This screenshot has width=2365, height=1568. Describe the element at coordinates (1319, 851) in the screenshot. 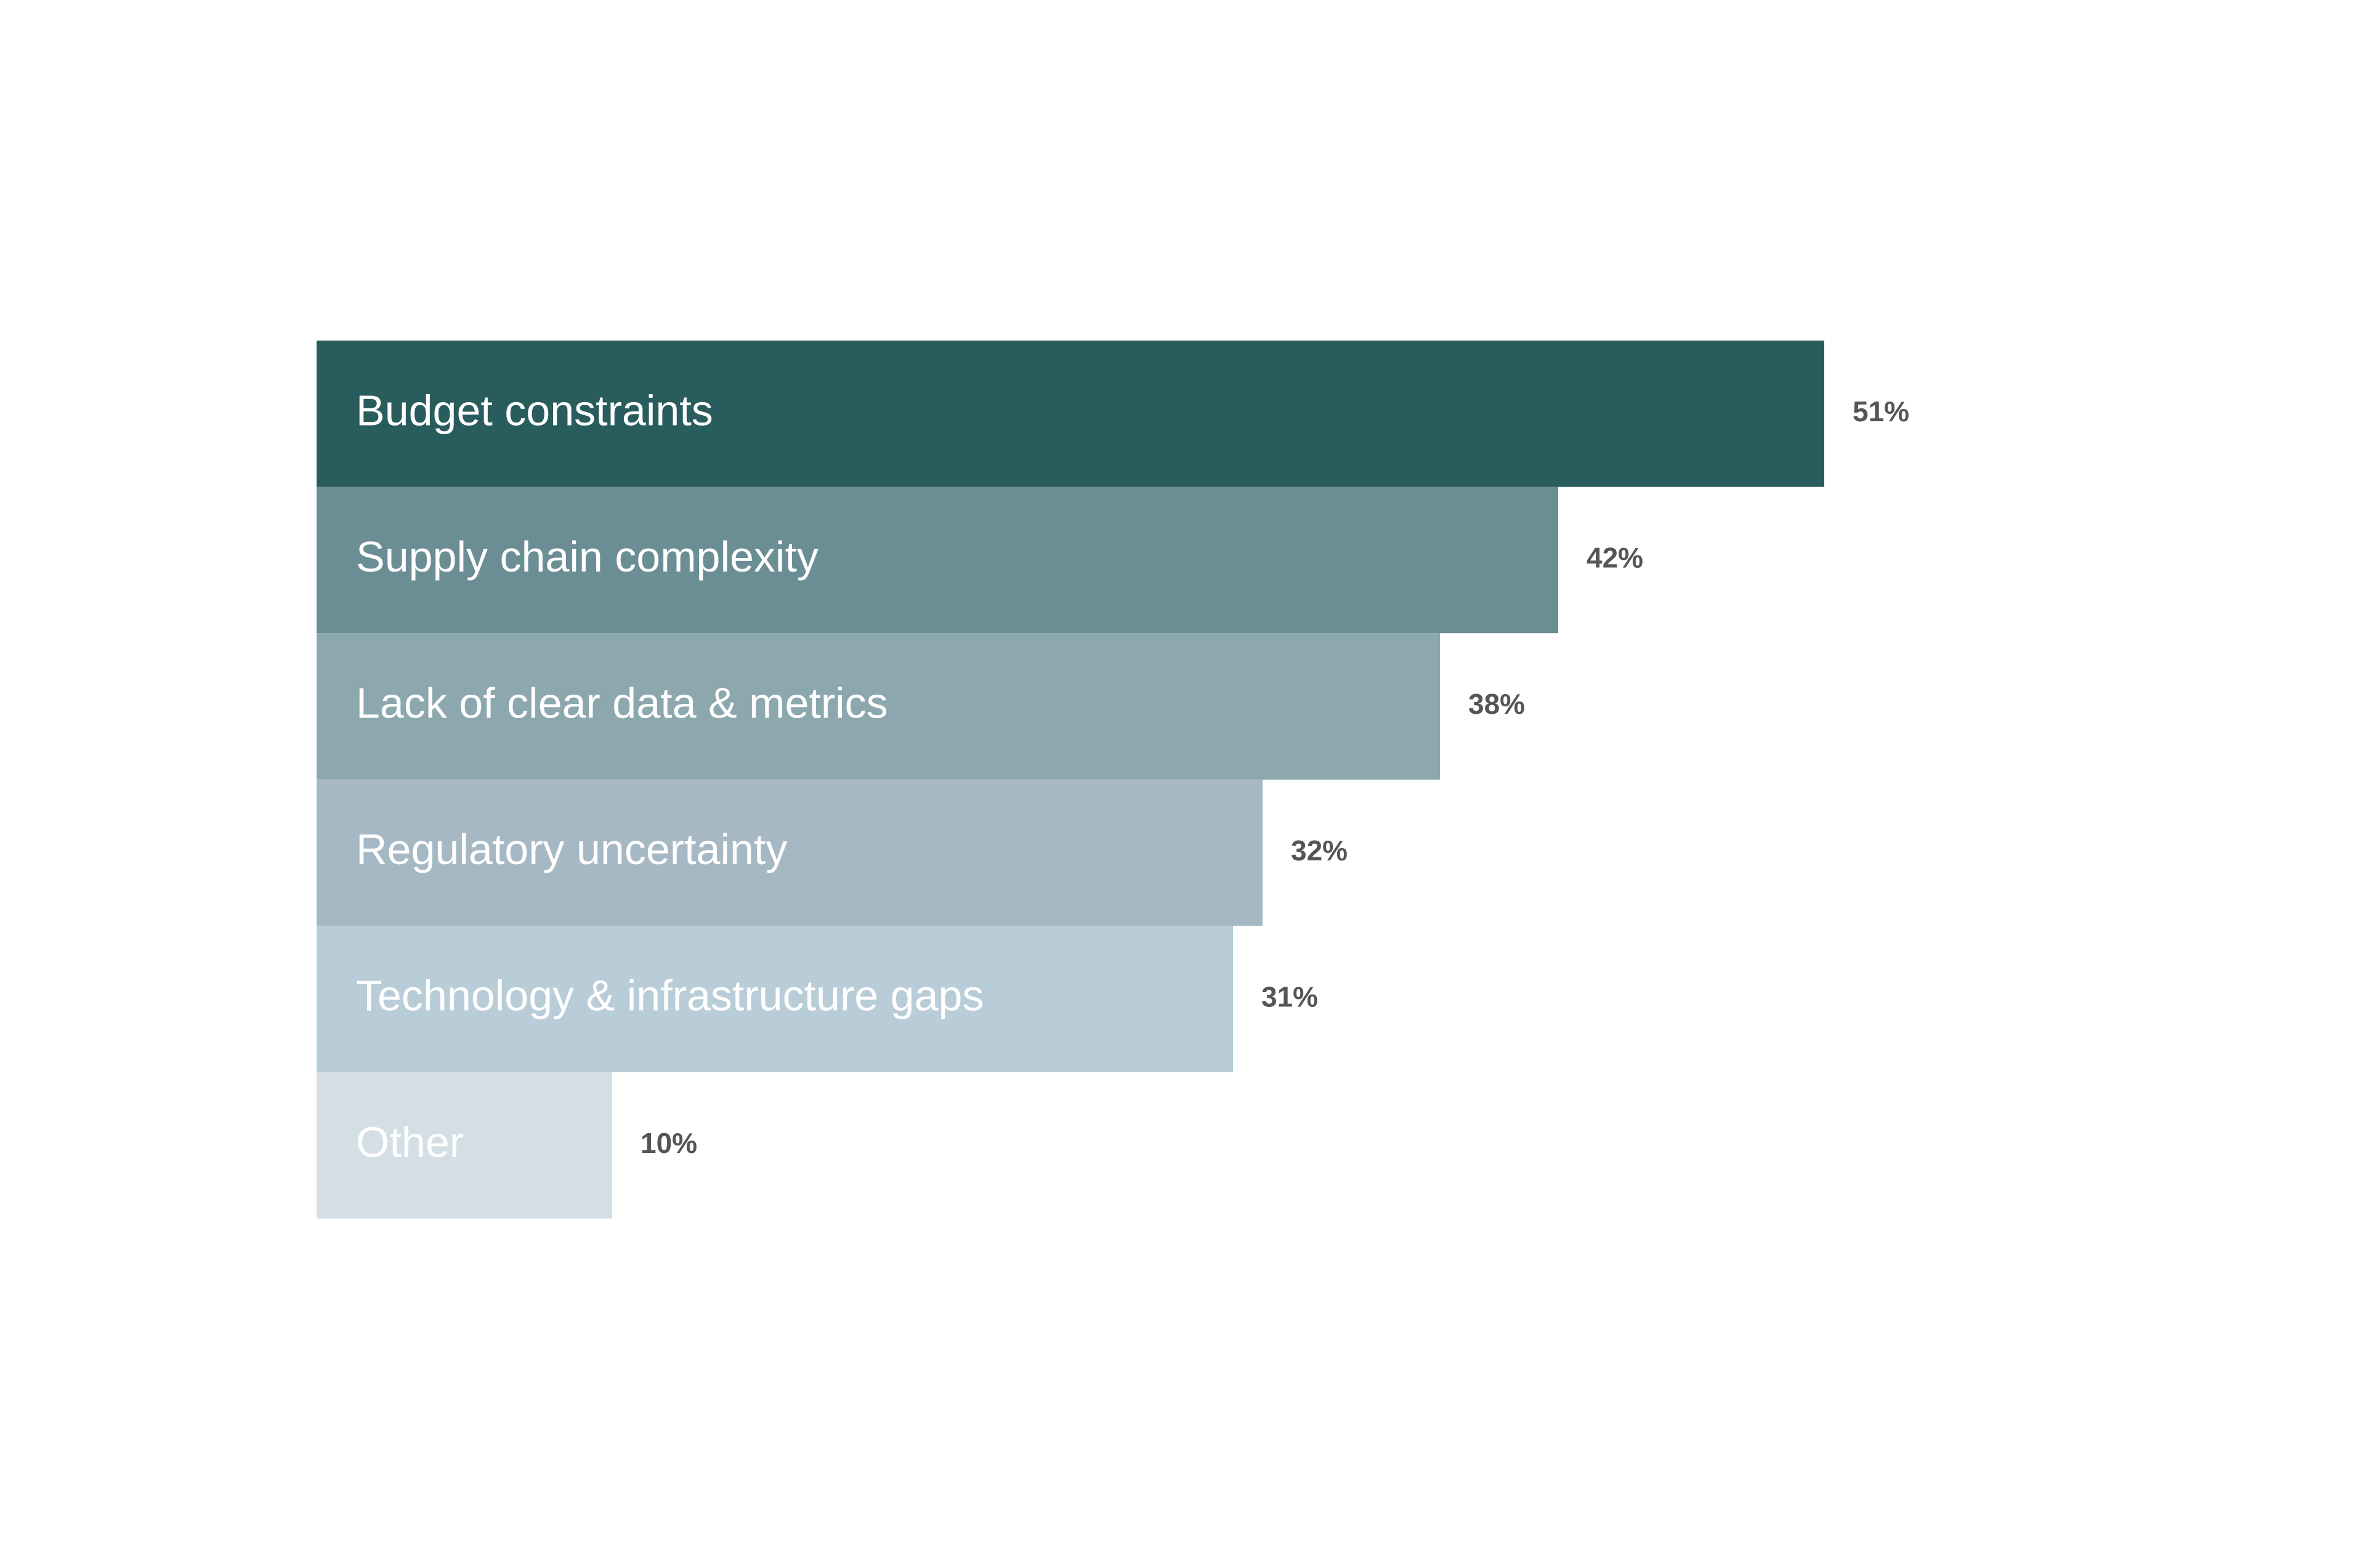

I see `value-label: 32%` at that location.